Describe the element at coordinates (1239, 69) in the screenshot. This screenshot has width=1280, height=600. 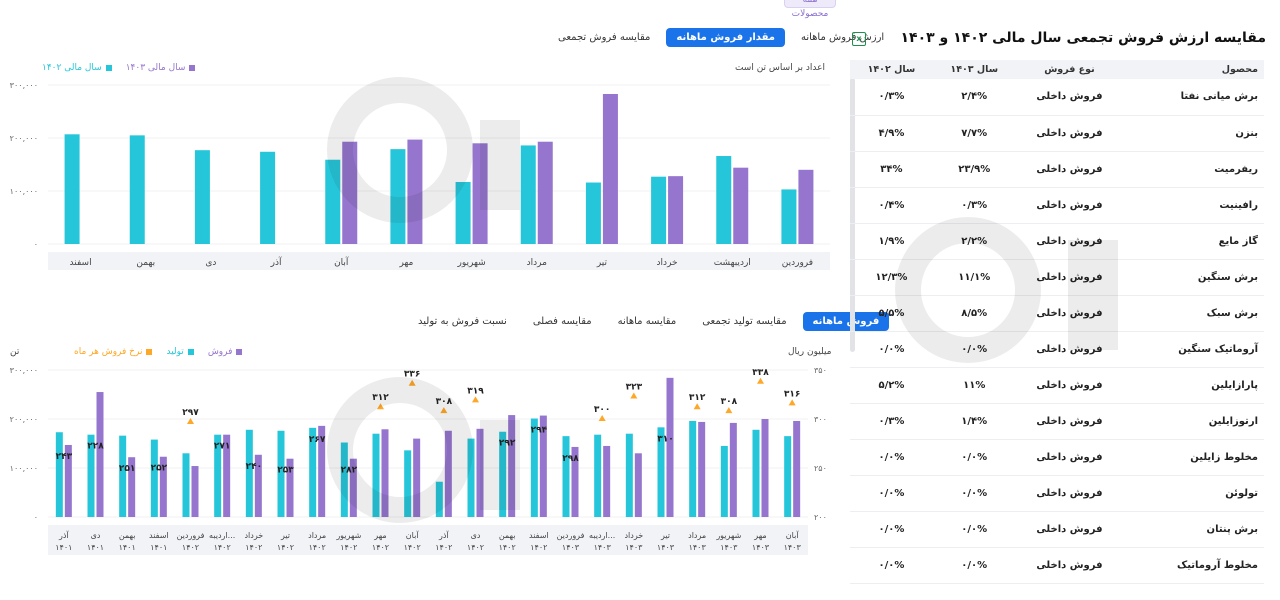
I see `col-header-product: محصول` at that location.